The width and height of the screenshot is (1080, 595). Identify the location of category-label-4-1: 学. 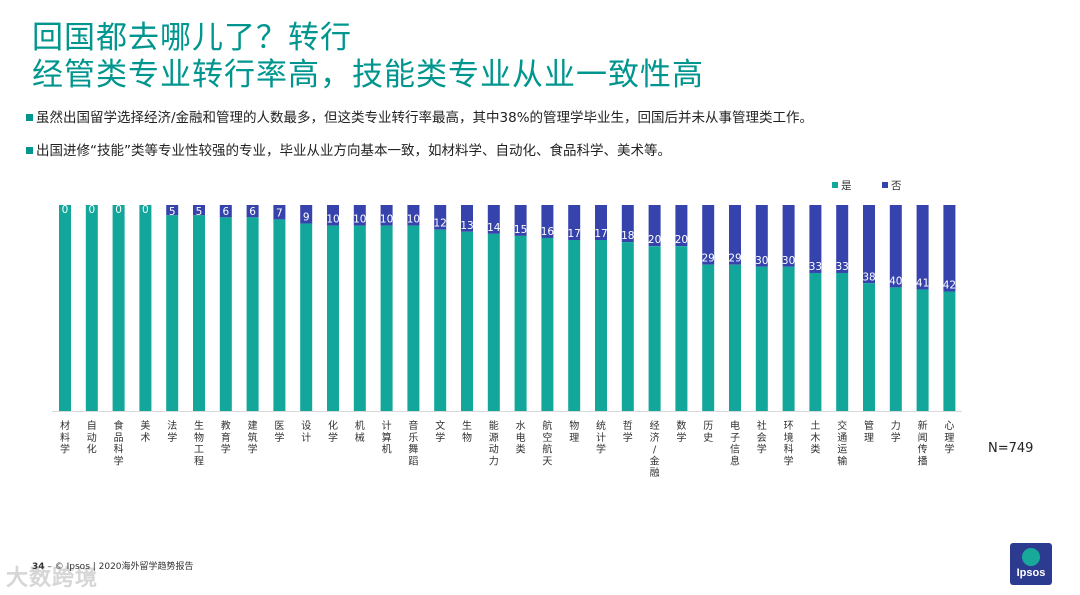
(172, 437).